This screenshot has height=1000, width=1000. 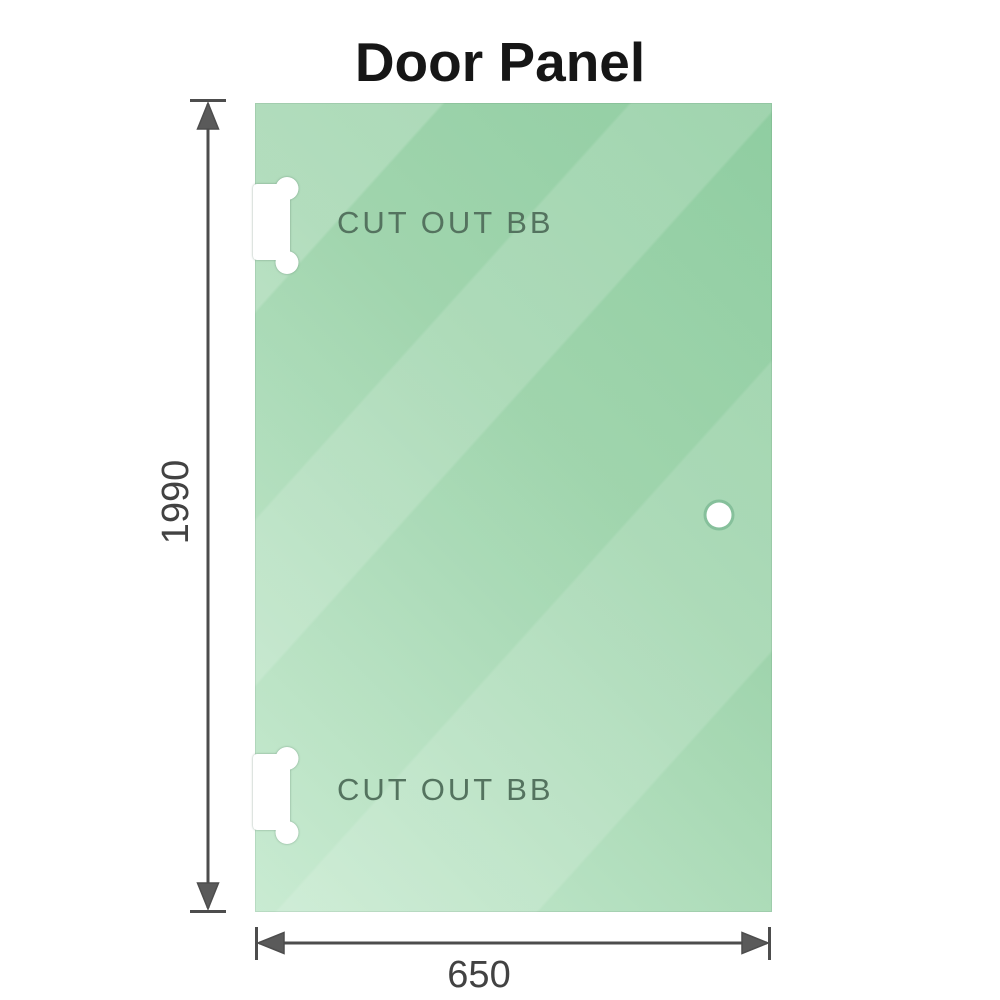 What do you see at coordinates (445, 222) in the screenshot?
I see `cutout-label-top: CUT OUT BB` at bounding box center [445, 222].